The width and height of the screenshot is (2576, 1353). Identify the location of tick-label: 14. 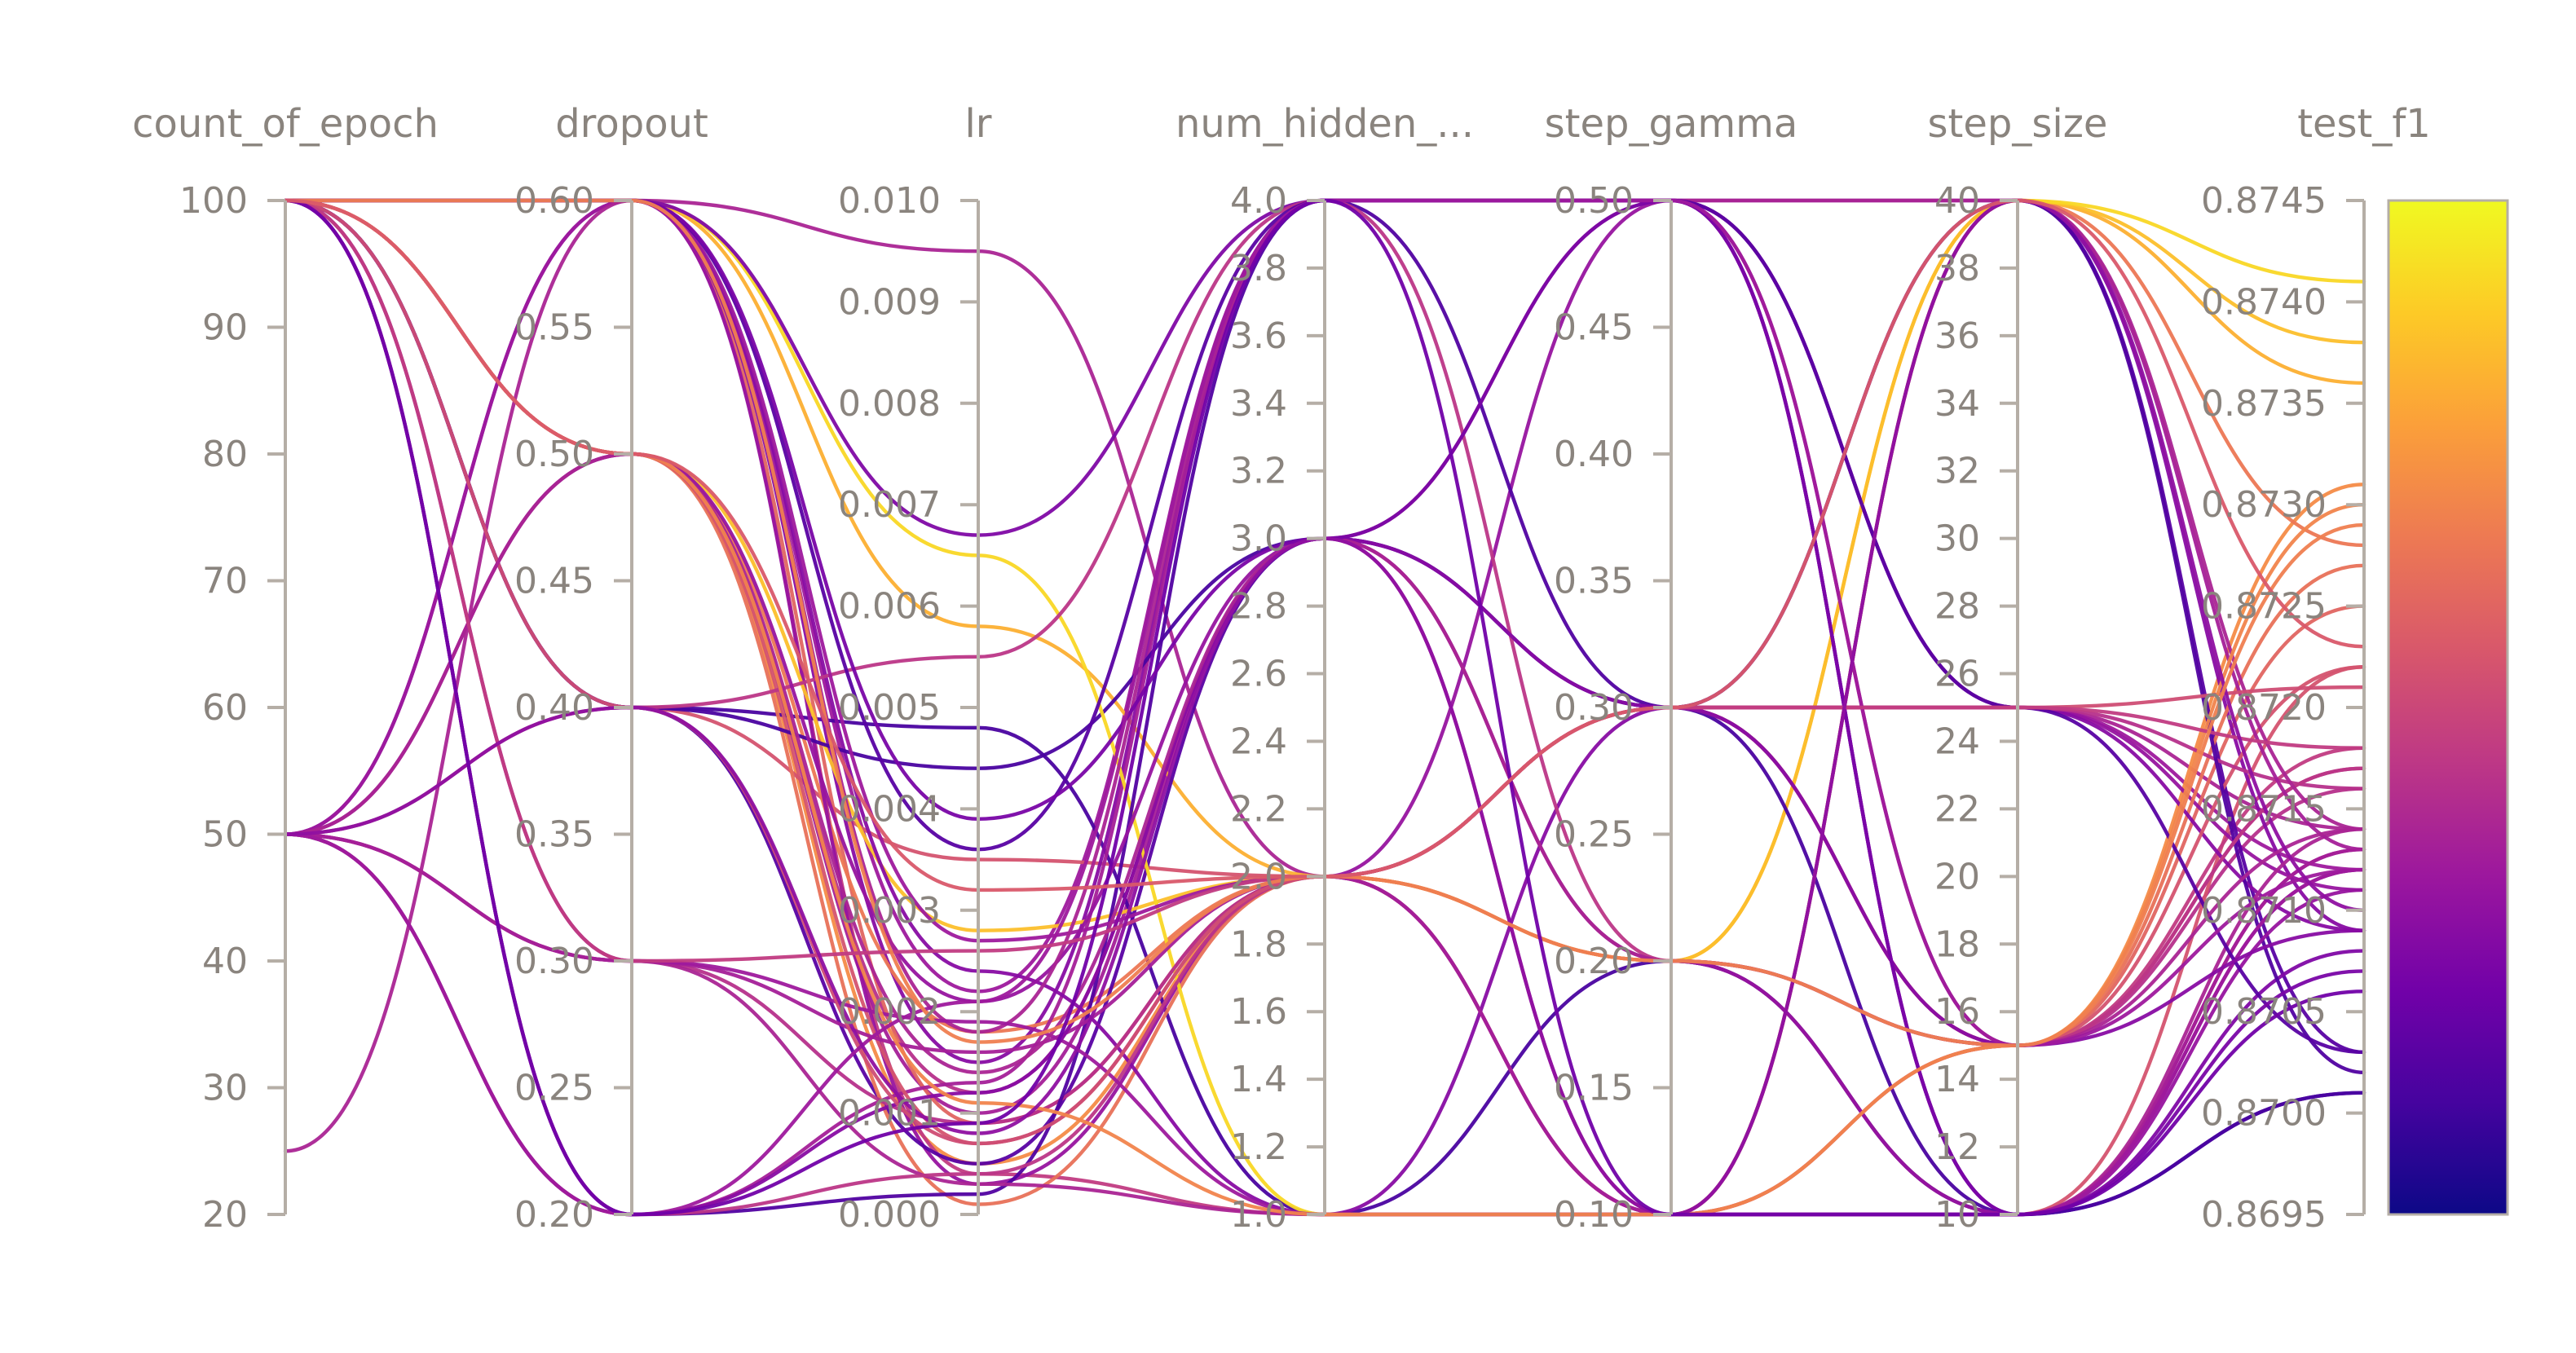
(1957, 1079).